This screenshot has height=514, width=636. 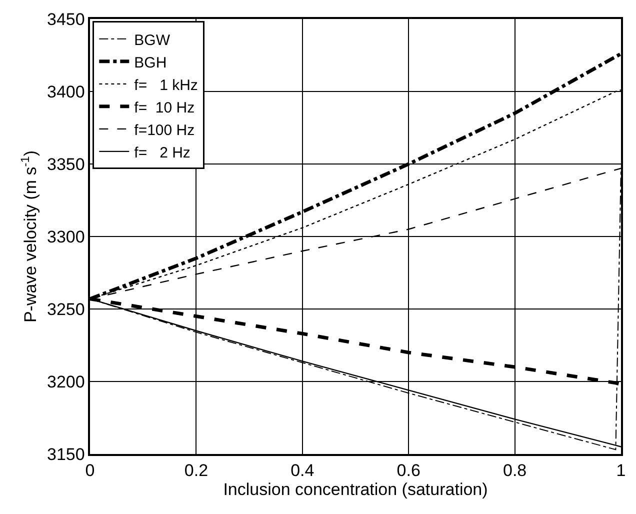 I want to click on x-tick-label: 0, so click(x=90, y=470).